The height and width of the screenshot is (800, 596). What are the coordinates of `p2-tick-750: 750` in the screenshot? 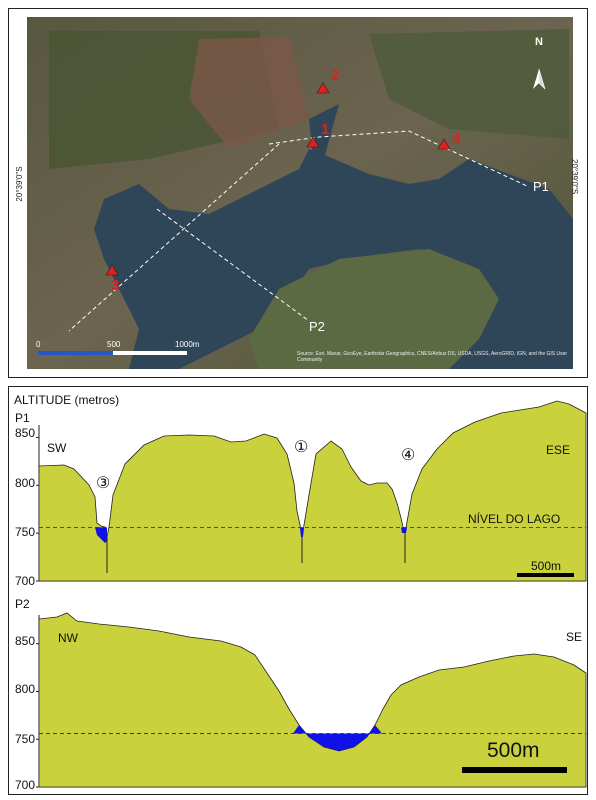 It's located at (25, 739).